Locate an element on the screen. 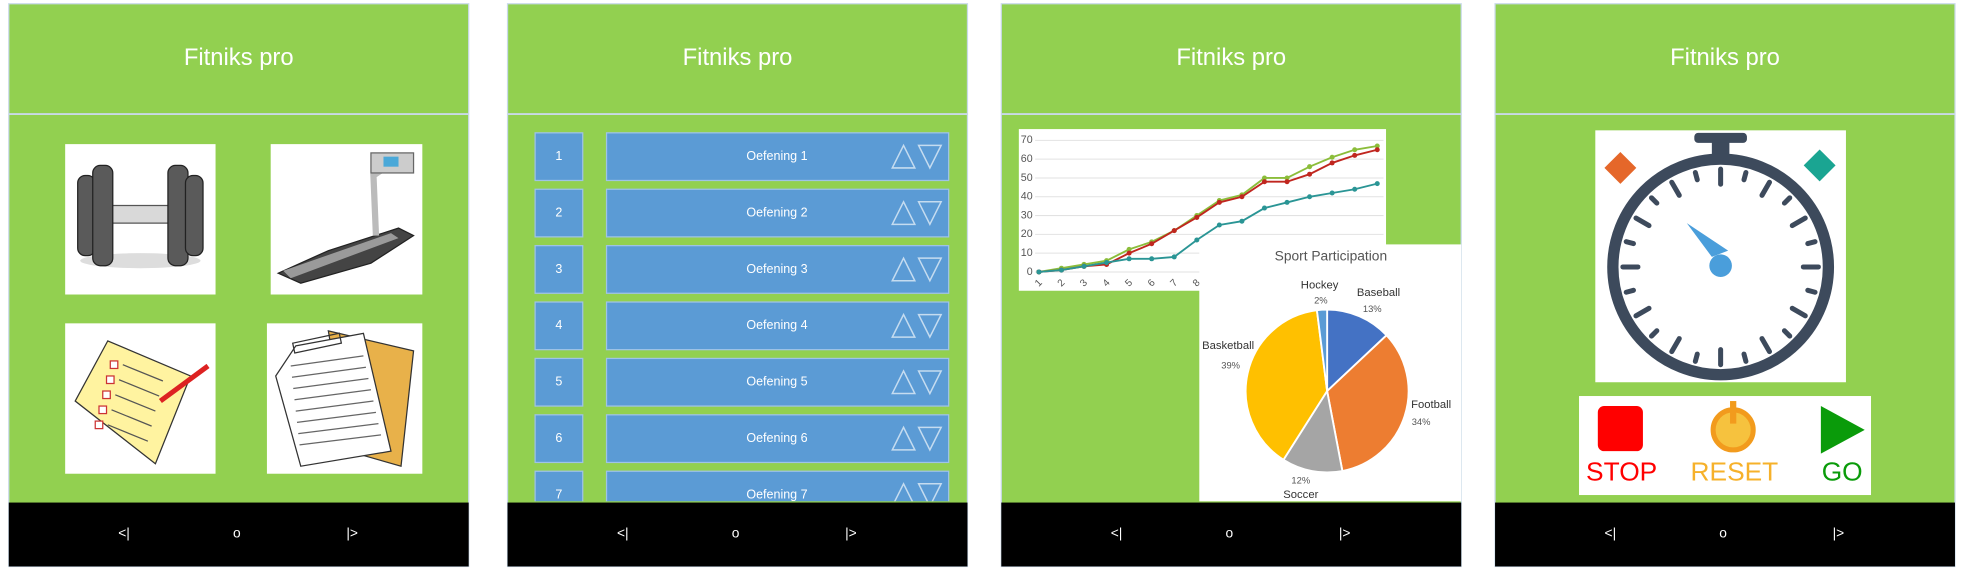  y-tick-label: 10 is located at coordinates (1027, 253).